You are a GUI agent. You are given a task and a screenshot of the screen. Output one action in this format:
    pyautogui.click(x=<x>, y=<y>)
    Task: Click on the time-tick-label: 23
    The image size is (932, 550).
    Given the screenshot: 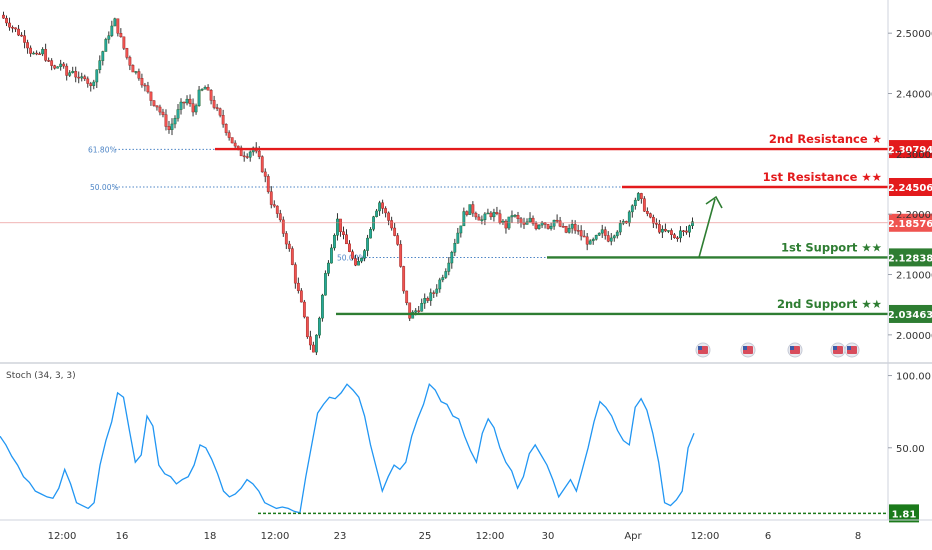 What is the action you would take?
    pyautogui.click(x=340, y=536)
    